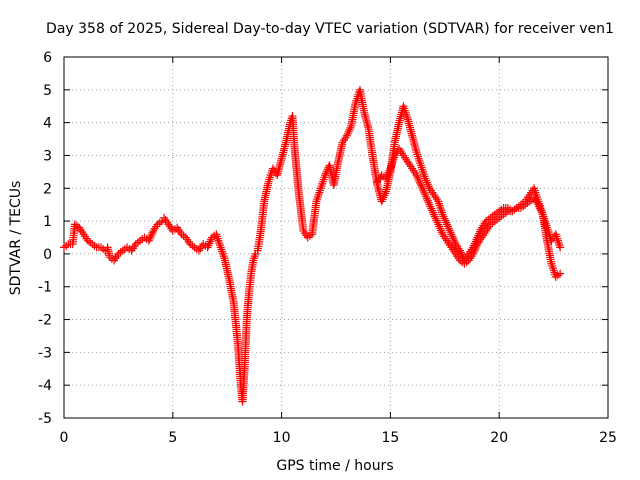 This screenshot has height=480, width=640. Describe the element at coordinates (45, 419) in the screenshot. I see `y-tick-label: -5` at that location.